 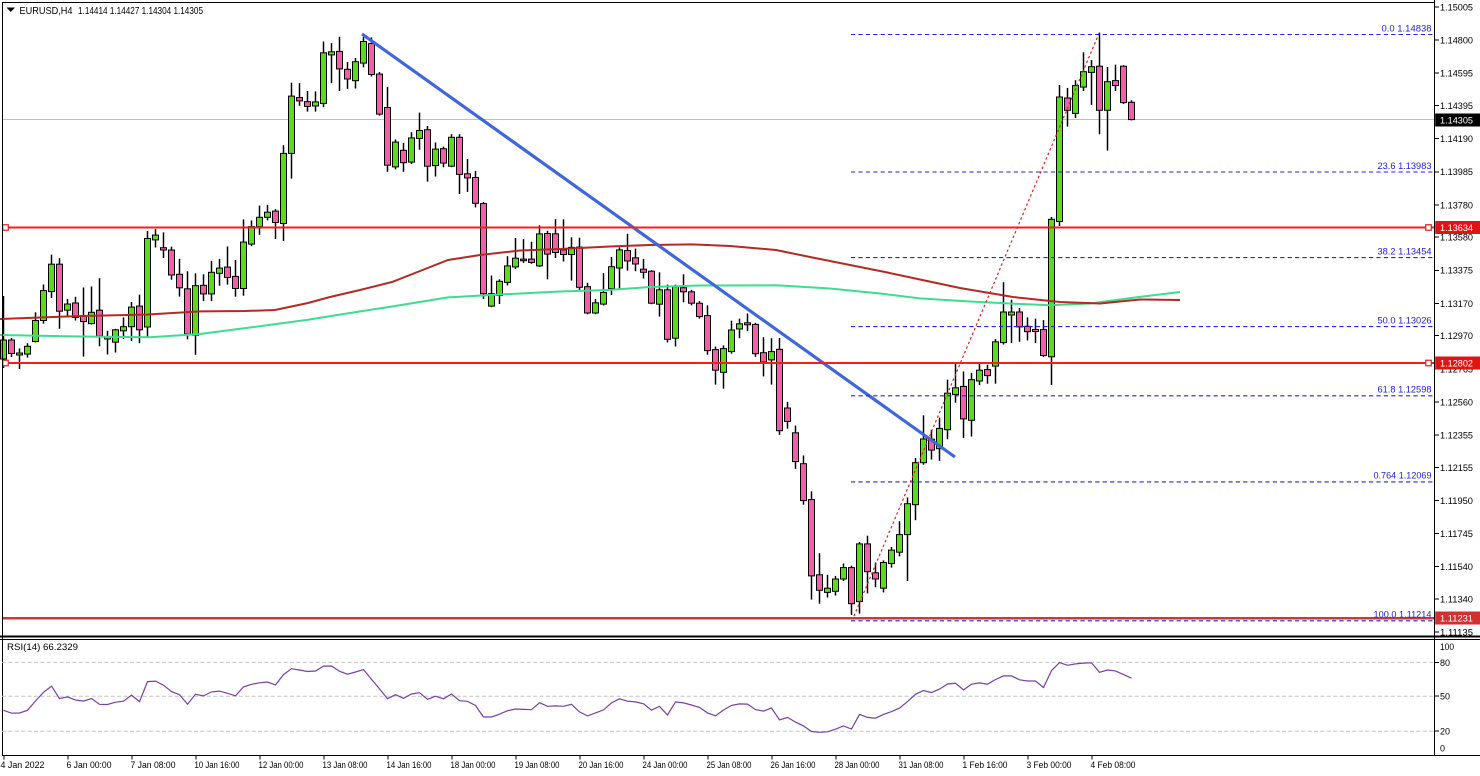 What do you see at coordinates (1456, 271) in the screenshot?
I see `svg-text: 1.13375` at bounding box center [1456, 271].